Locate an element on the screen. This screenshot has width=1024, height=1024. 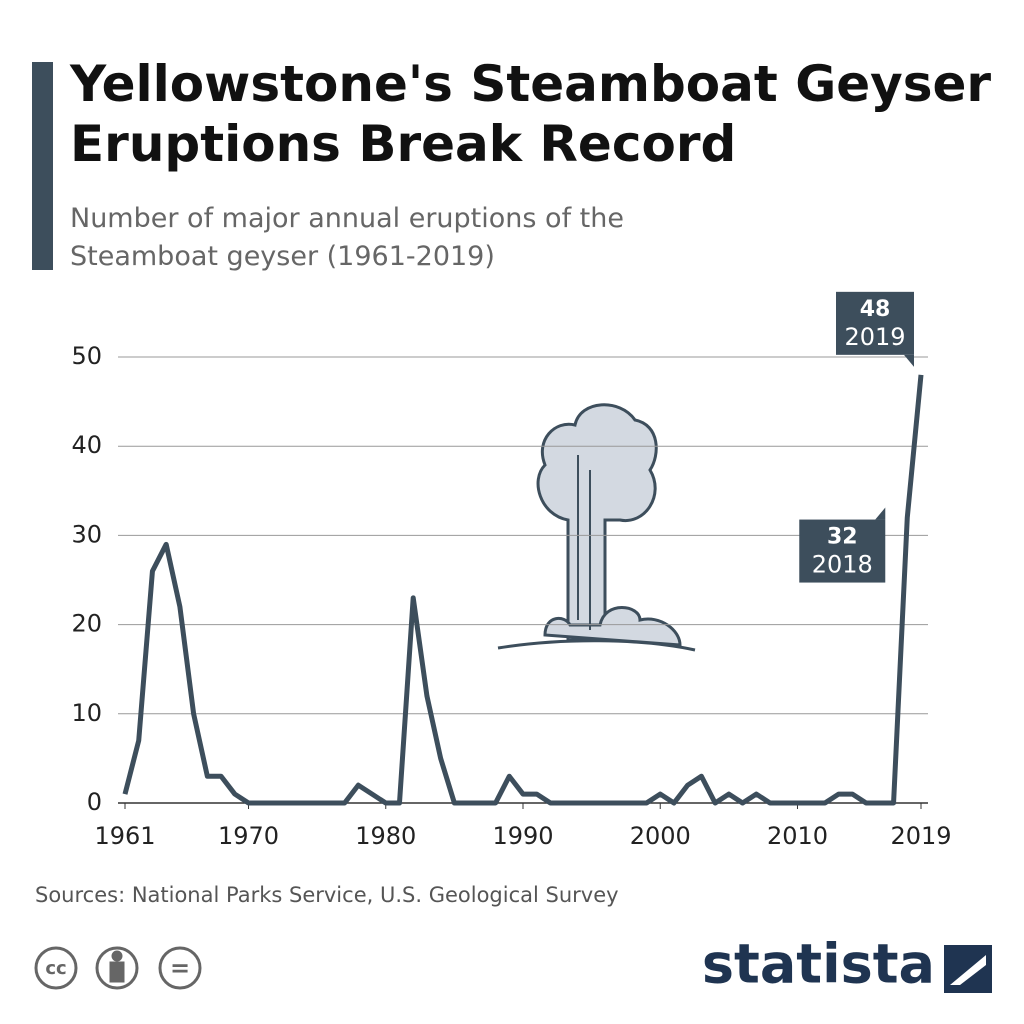
y-tick-label: 40 is located at coordinates (86, 445).